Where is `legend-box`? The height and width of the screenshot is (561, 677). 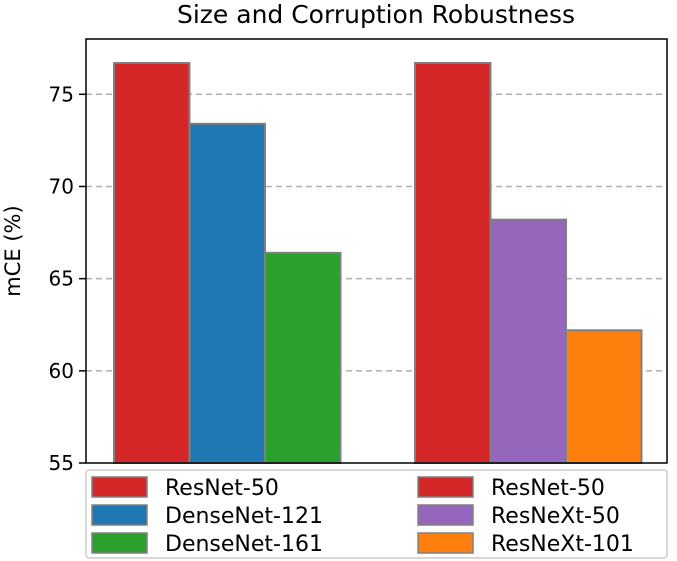
legend-box is located at coordinates (376, 514).